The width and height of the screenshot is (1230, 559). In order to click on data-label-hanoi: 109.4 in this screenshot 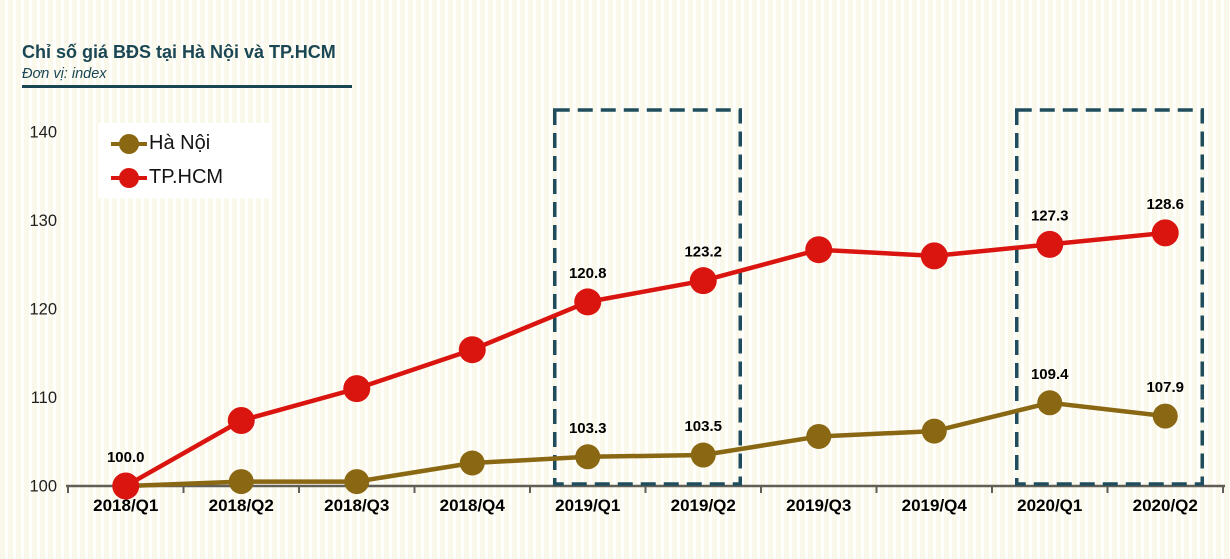, I will do `click(1050, 374)`.